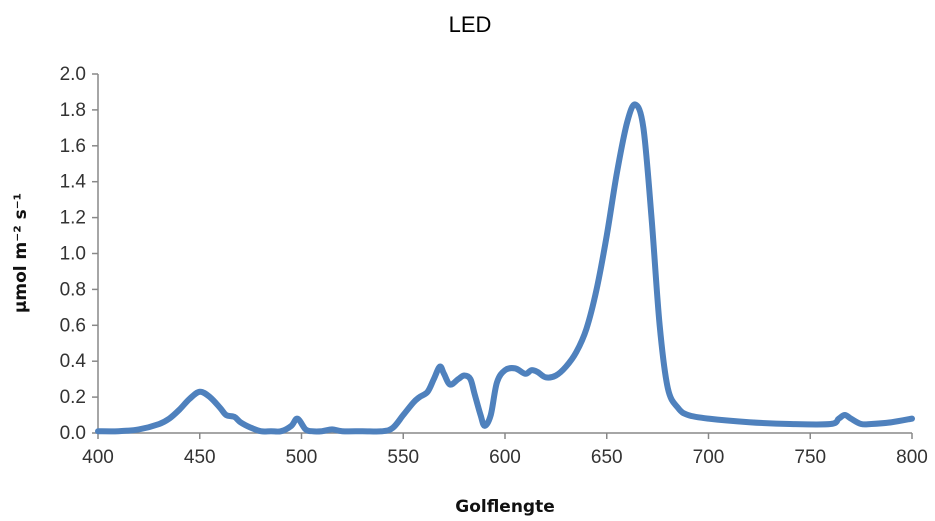  I want to click on y-tick-label: 1.4, so click(73, 182).